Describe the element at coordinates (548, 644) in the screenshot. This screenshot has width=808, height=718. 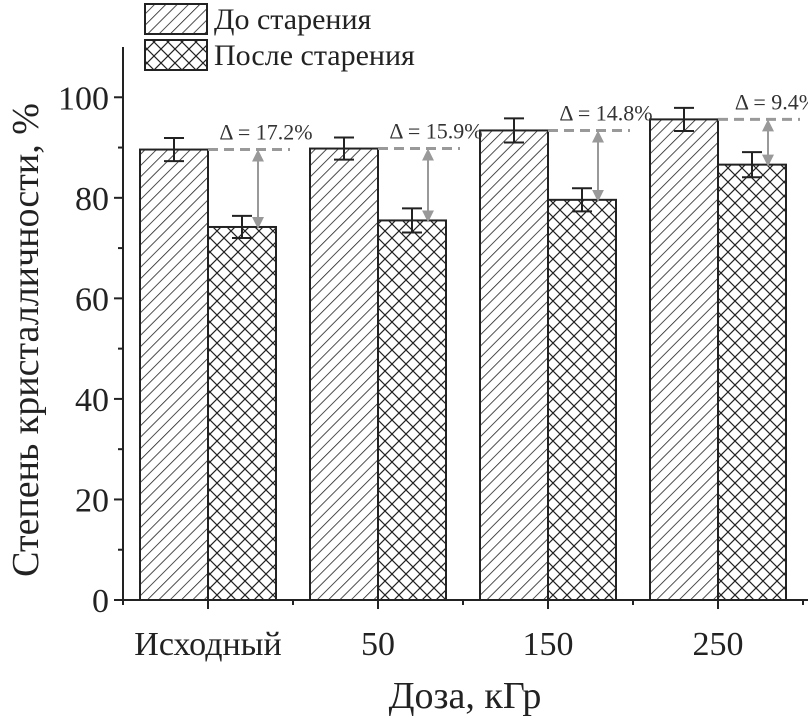
I see `x-tick-label-2: 150` at that location.